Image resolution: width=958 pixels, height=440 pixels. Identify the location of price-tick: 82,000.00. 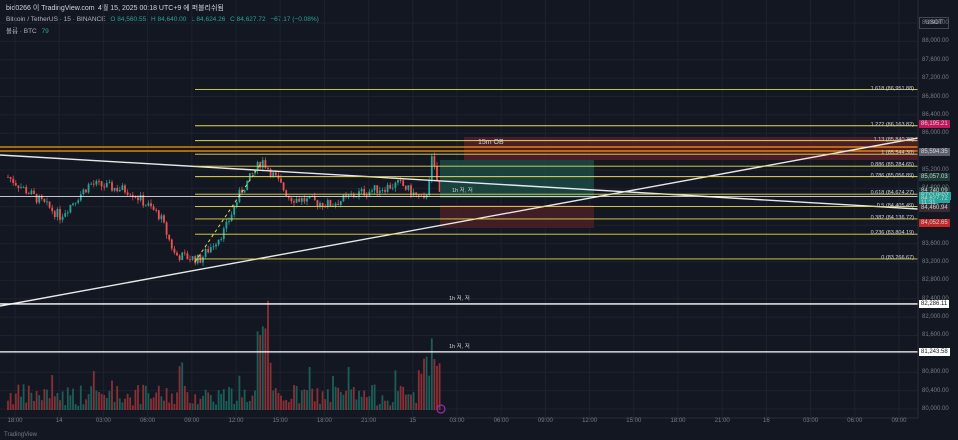
(935, 317).